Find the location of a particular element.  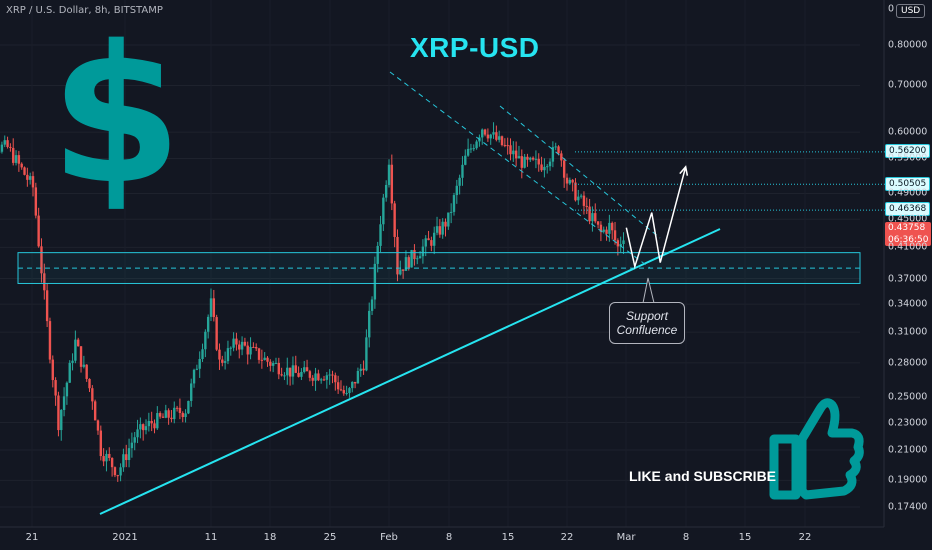

x-tick-label: 15 is located at coordinates (745, 537).